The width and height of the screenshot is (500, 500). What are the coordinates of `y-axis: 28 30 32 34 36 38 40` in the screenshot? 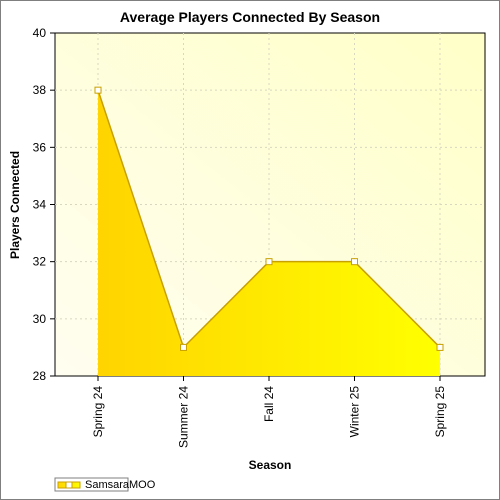 It's located at (44, 204).